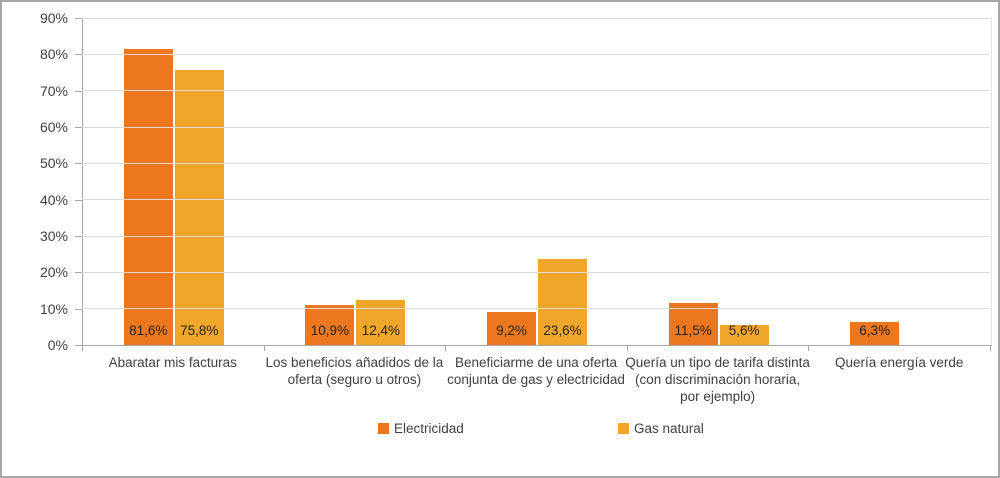 The image size is (1000, 478). I want to click on bar-value-label: 9,2%, so click(511, 330).